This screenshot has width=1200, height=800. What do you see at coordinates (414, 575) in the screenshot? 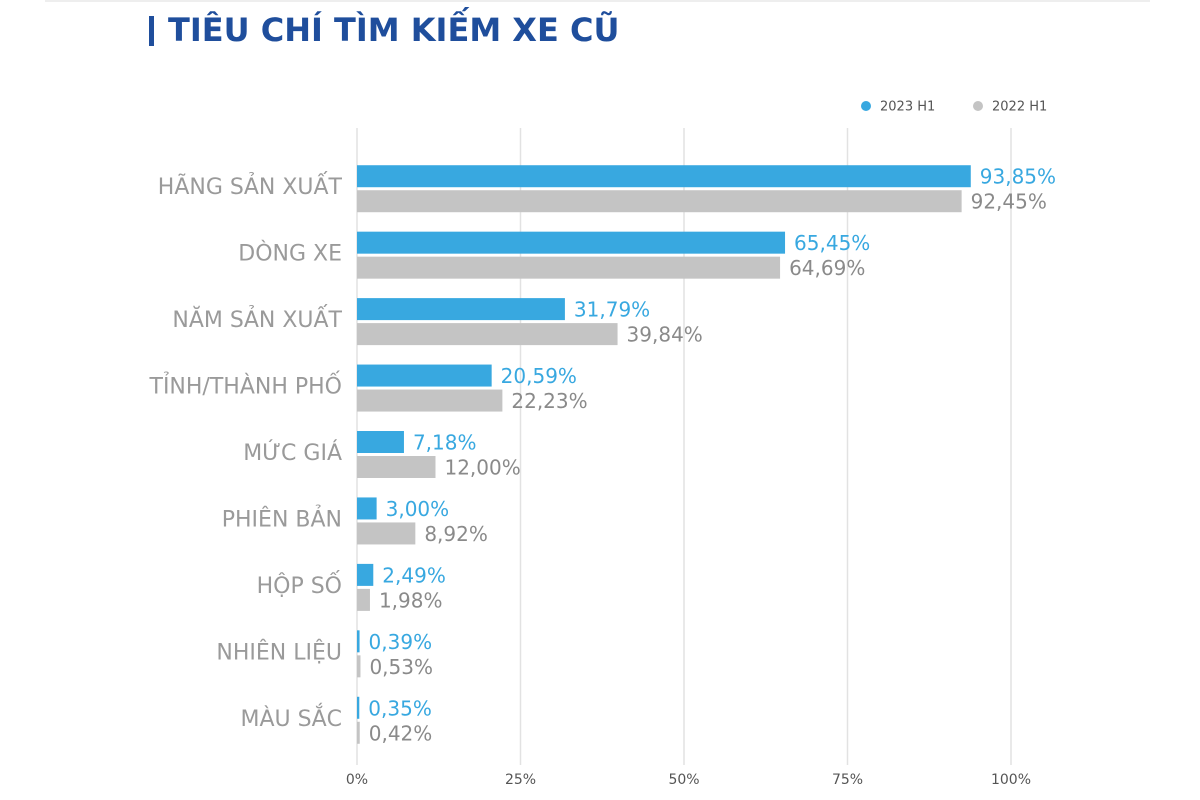
I see `value-label: 2,49%` at bounding box center [414, 575].